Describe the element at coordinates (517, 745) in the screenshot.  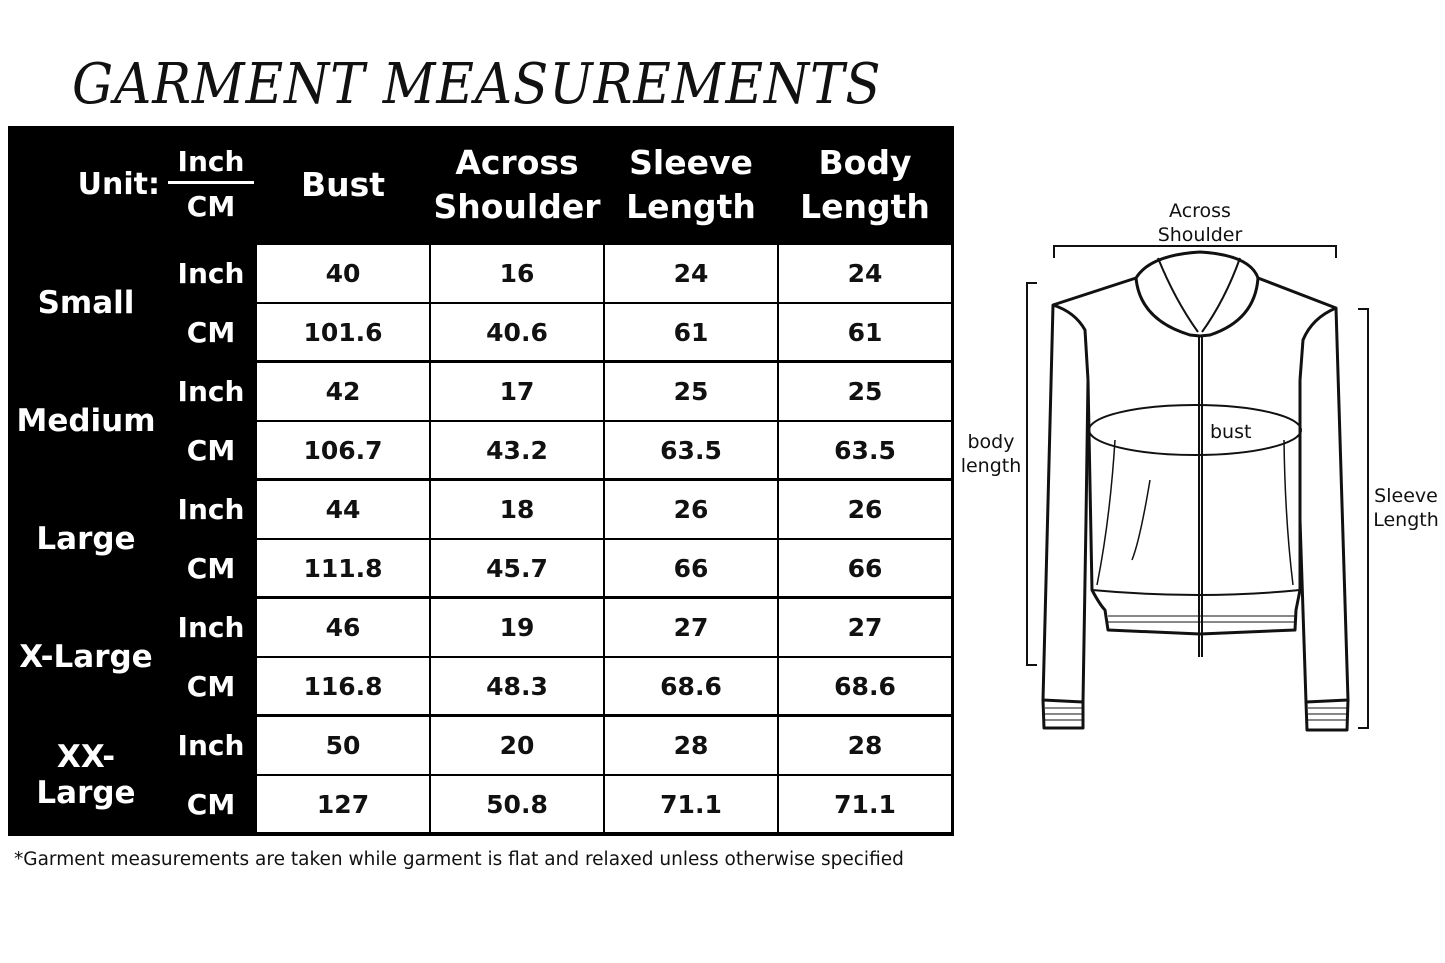
I see `value-inch: 20` at that location.